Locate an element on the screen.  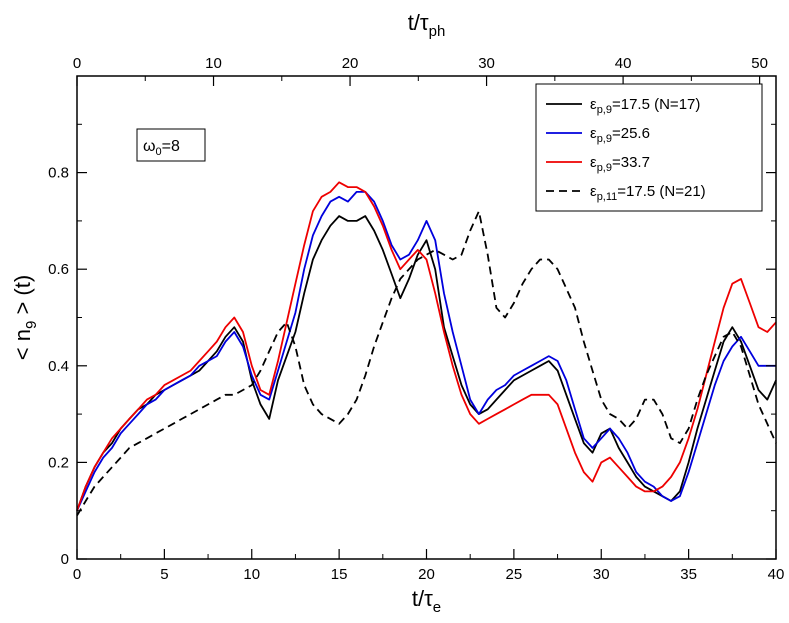
y-tick-label: 0.4 is located at coordinates (58, 366).